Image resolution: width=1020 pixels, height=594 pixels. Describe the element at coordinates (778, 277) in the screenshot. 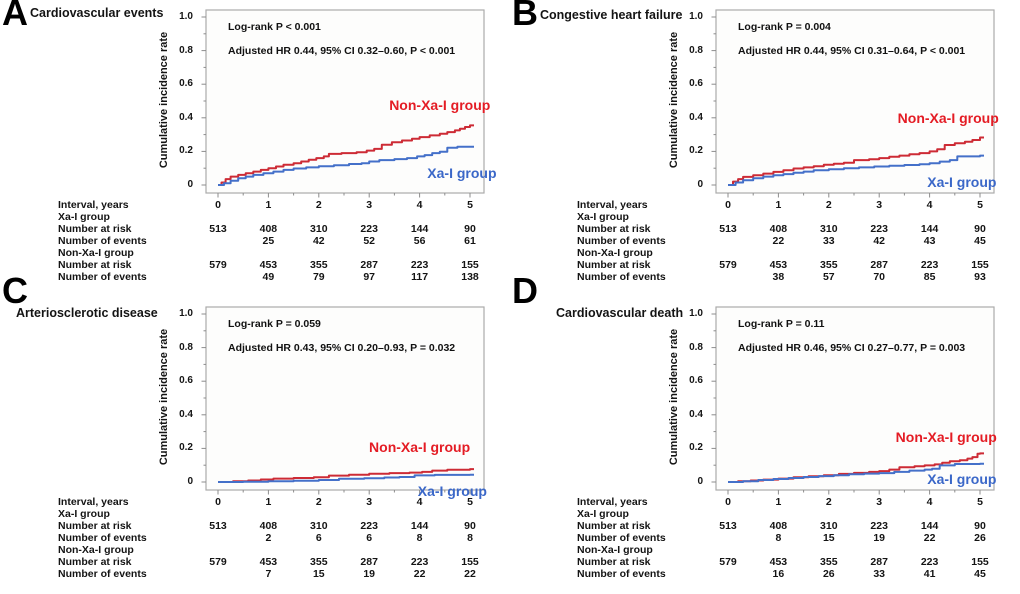

I see `risk-table-cell: 38` at that location.